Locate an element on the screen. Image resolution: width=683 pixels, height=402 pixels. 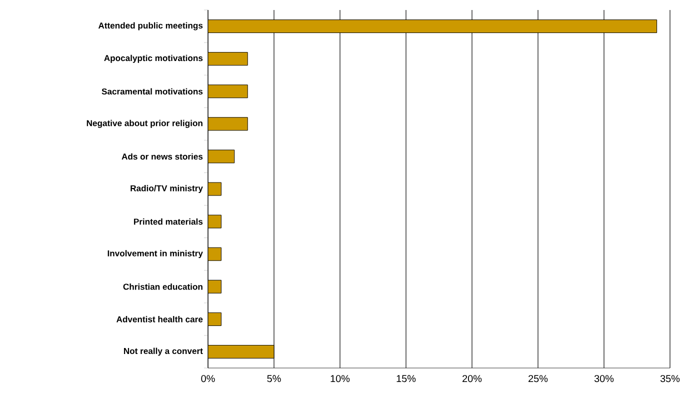
y-tick-label: Negative about prior religion is located at coordinates (144, 124).